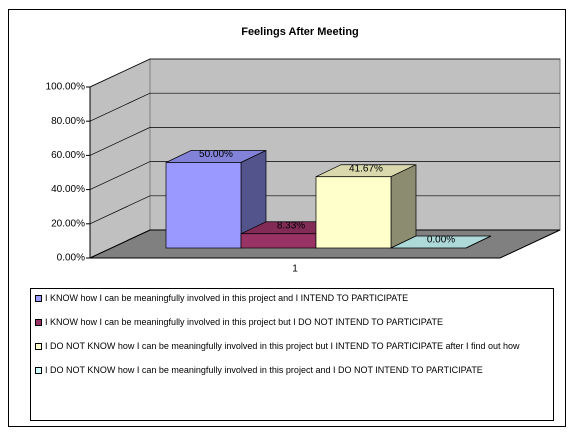 The height and width of the screenshot is (435, 571). I want to click on y-tick-label: 20.00%, so click(68, 223).